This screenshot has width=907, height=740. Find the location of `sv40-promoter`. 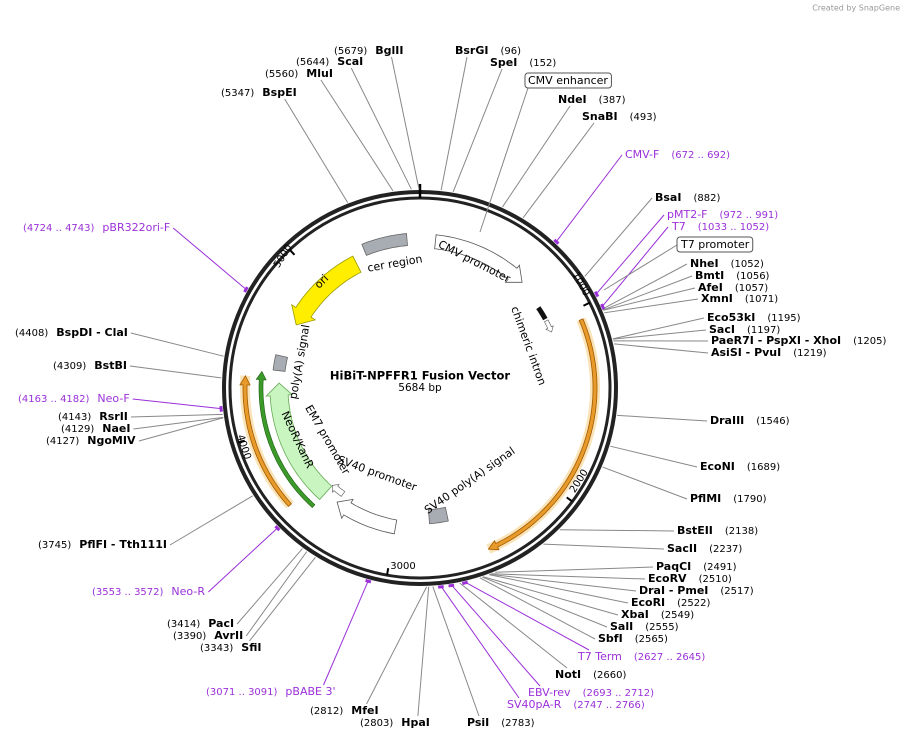

sv40-promoter is located at coordinates (367, 516).